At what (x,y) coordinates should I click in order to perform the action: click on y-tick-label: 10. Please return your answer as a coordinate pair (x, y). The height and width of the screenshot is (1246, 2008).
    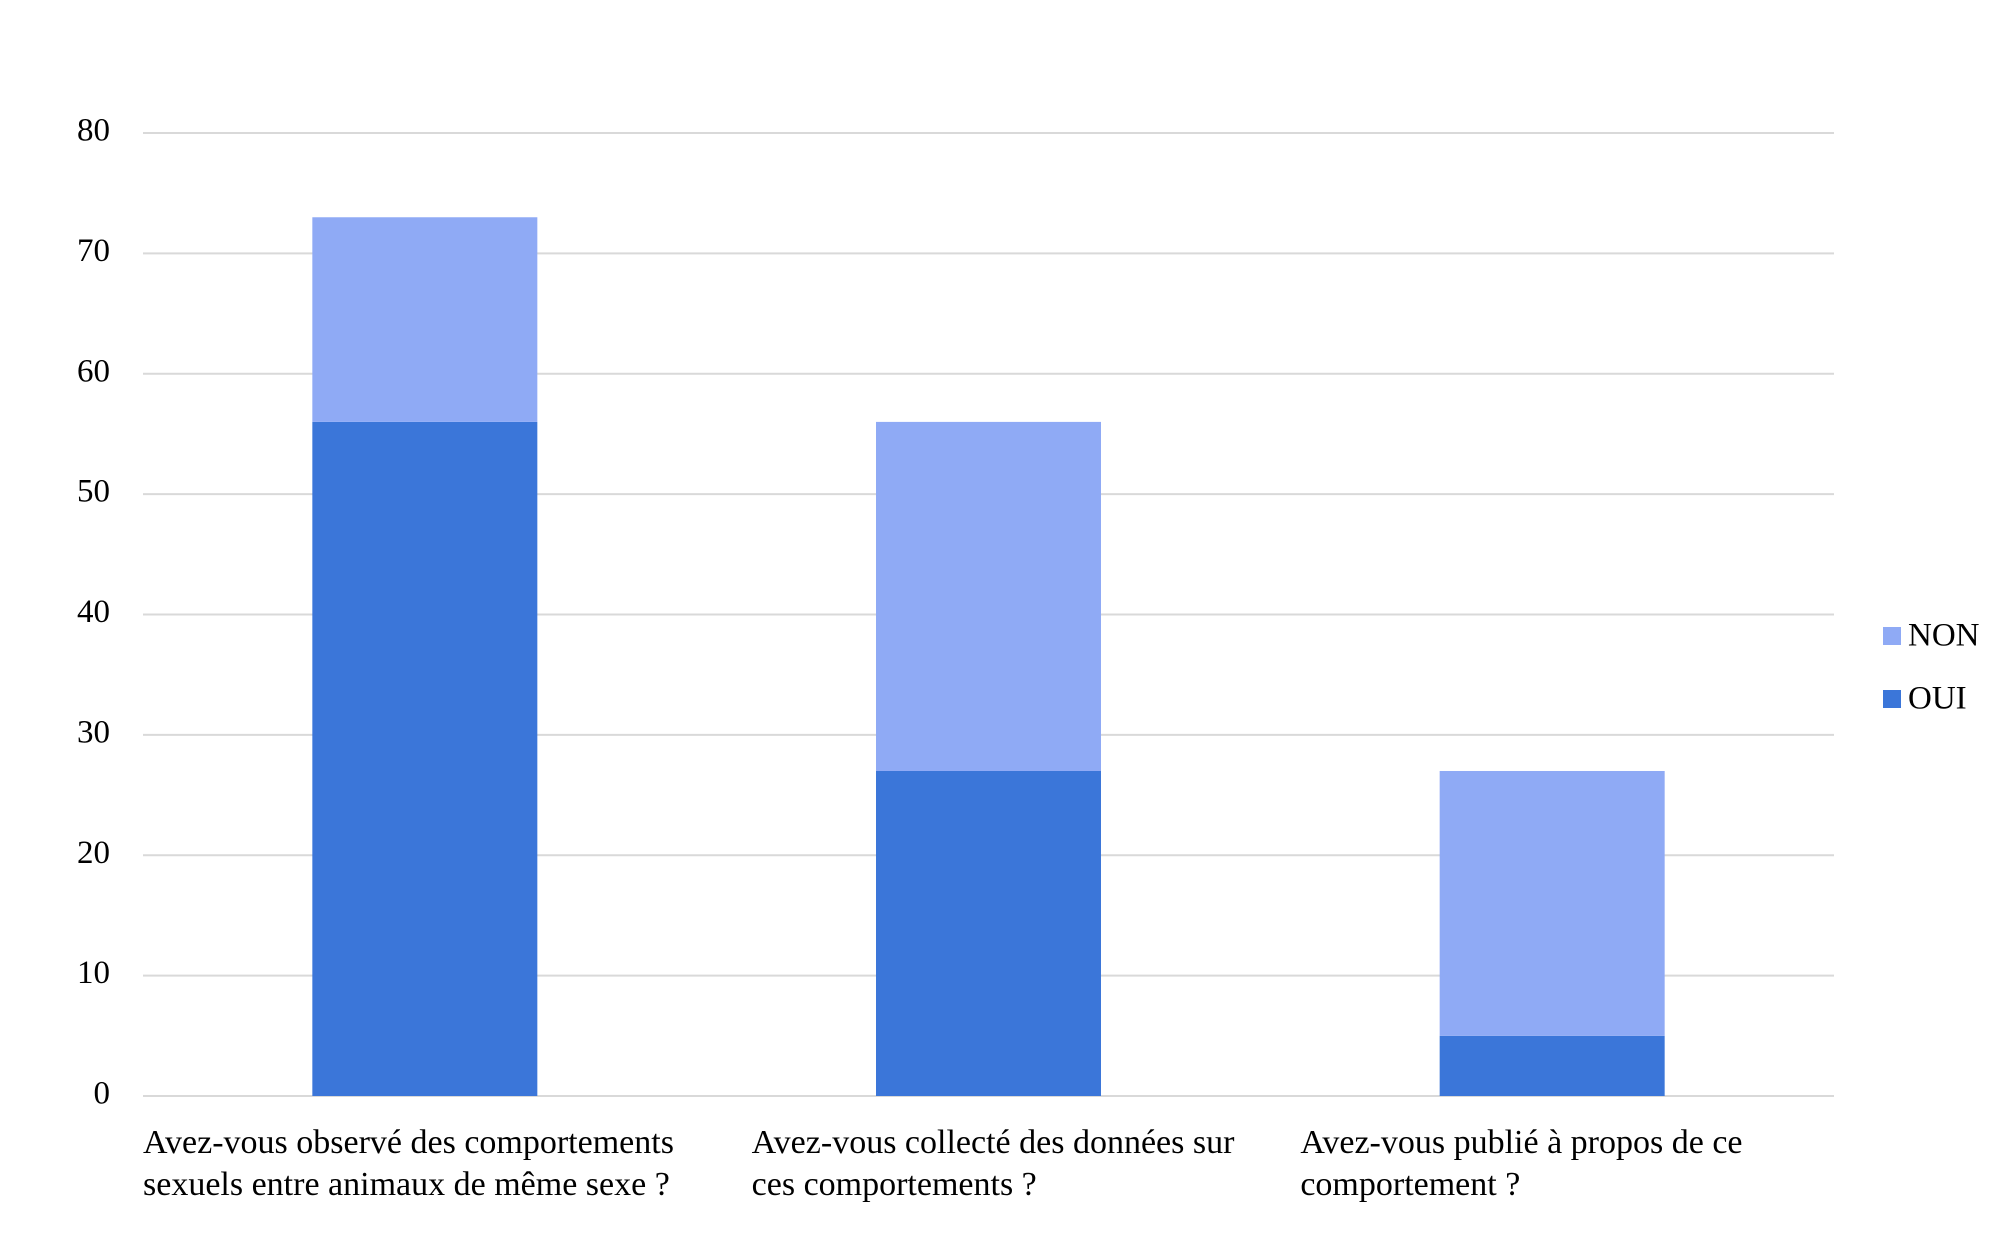
    Looking at the image, I should click on (93, 973).